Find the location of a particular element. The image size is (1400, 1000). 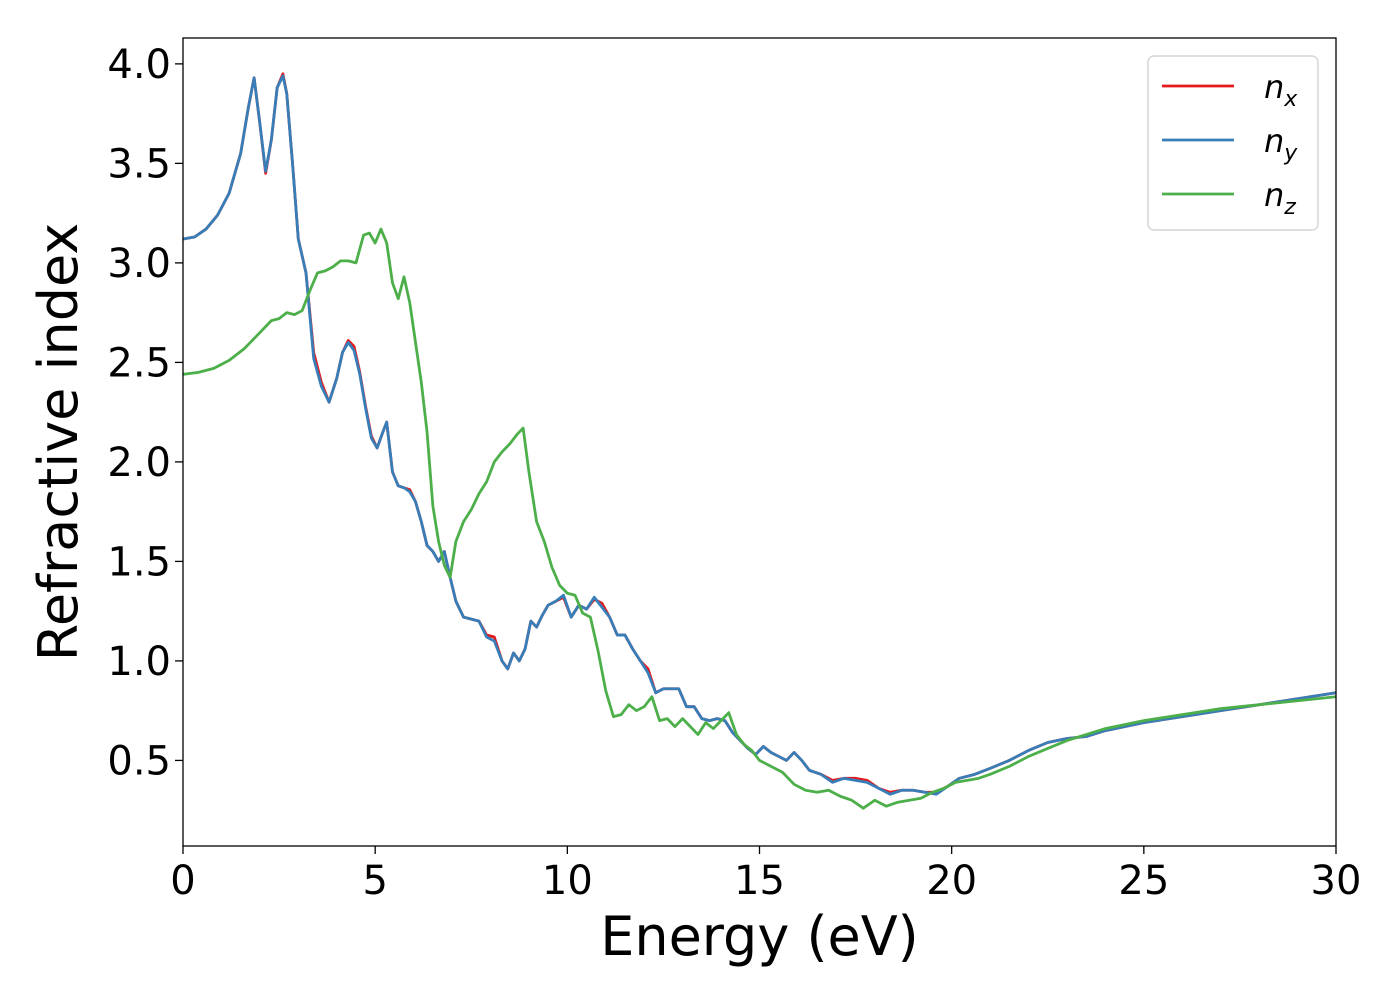

x-tick-label: 0 is located at coordinates (182, 881).